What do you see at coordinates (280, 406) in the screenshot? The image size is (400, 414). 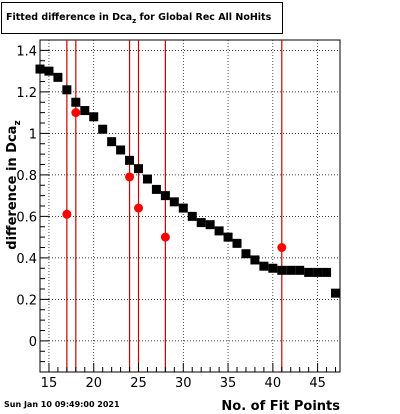 I see `x-axis-label: No. of Fit Points` at bounding box center [280, 406].